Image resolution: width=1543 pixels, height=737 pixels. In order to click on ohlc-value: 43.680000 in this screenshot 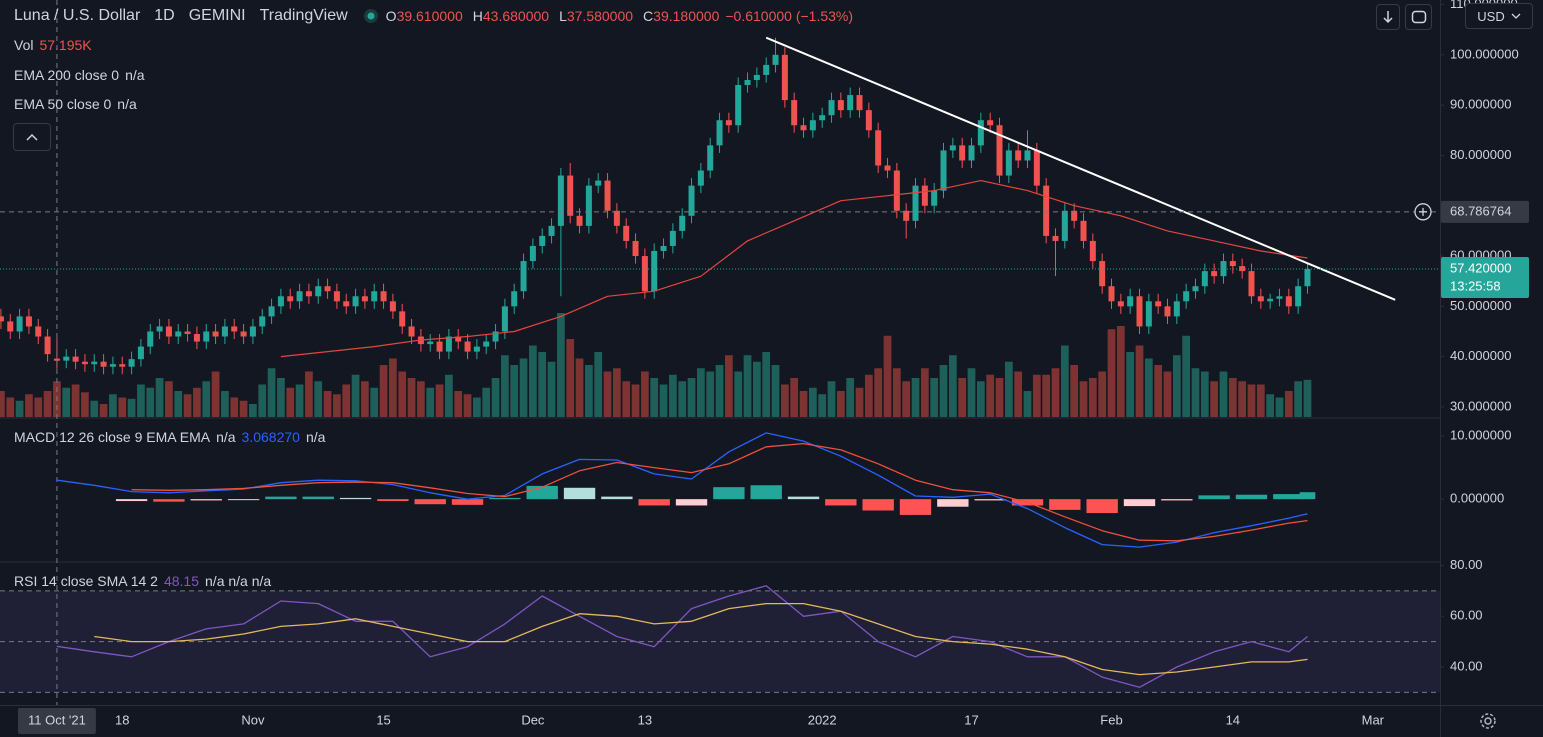, I will do `click(516, 16)`.